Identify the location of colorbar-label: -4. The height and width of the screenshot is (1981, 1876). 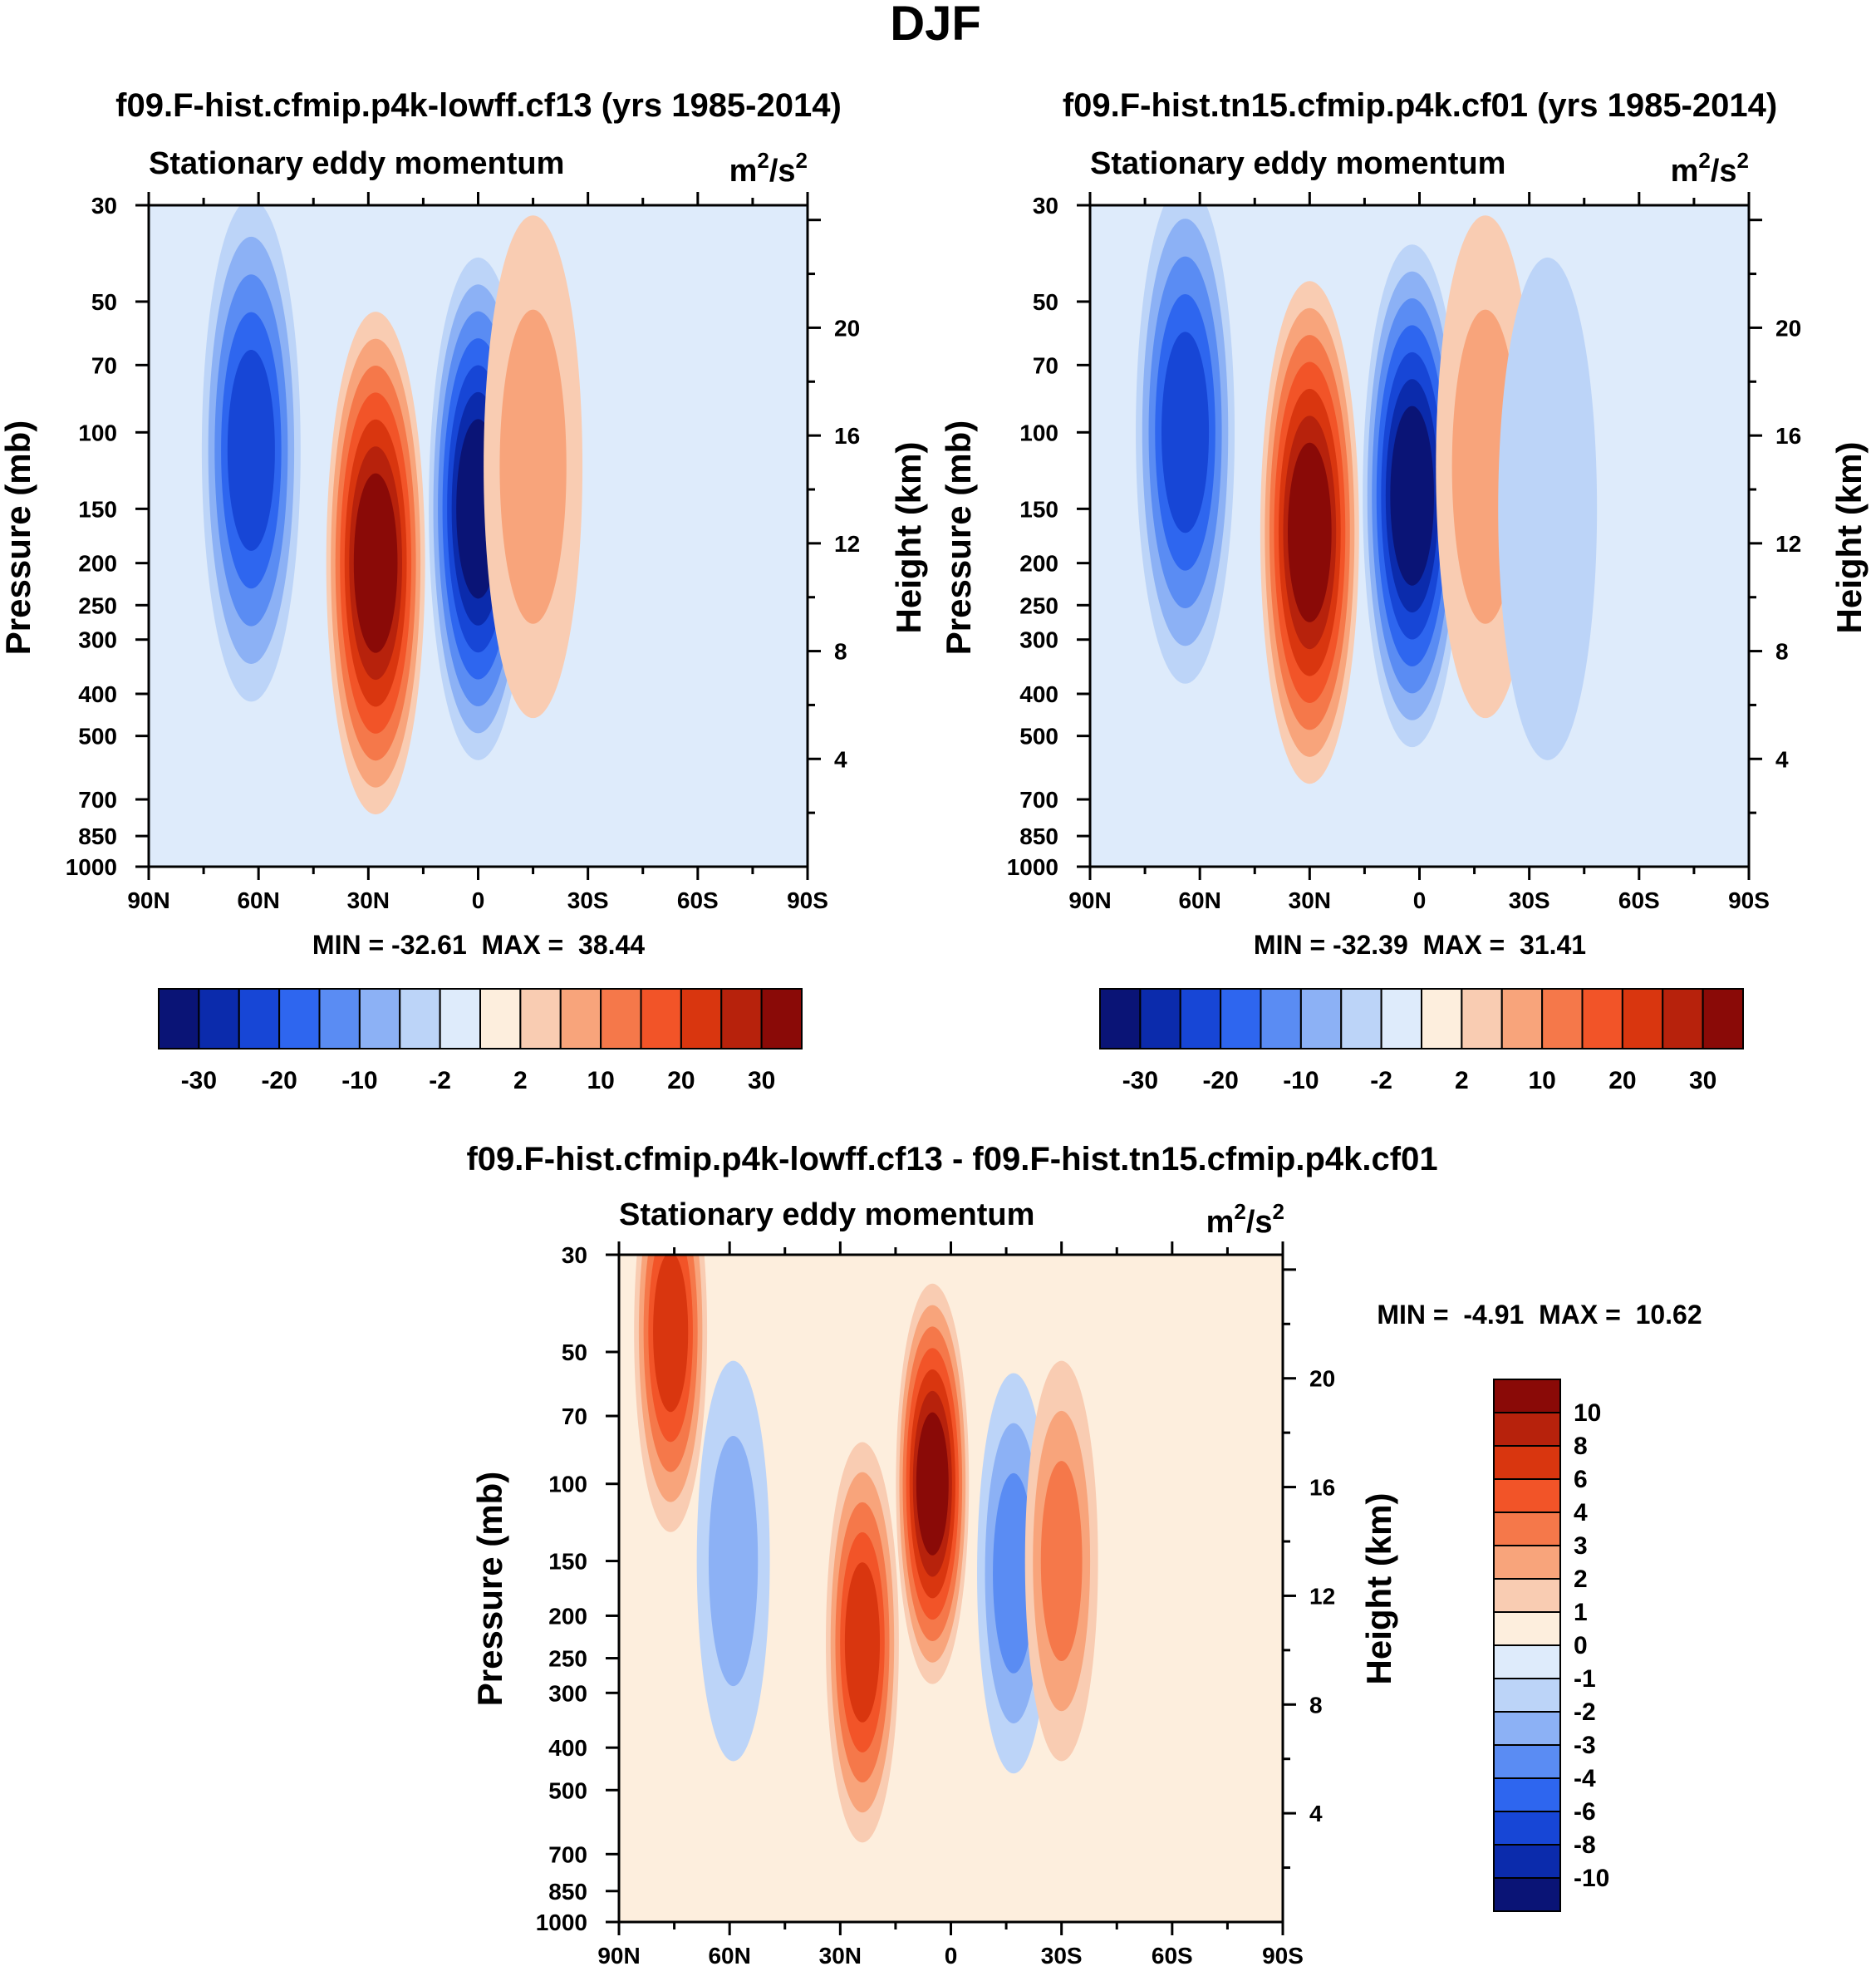
(1585, 1779).